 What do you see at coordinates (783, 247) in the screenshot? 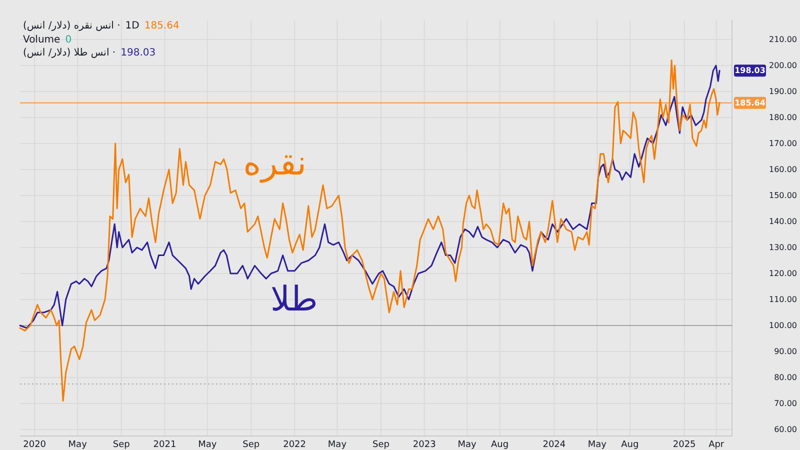
I see `y-tick-label: 130.00` at bounding box center [783, 247].